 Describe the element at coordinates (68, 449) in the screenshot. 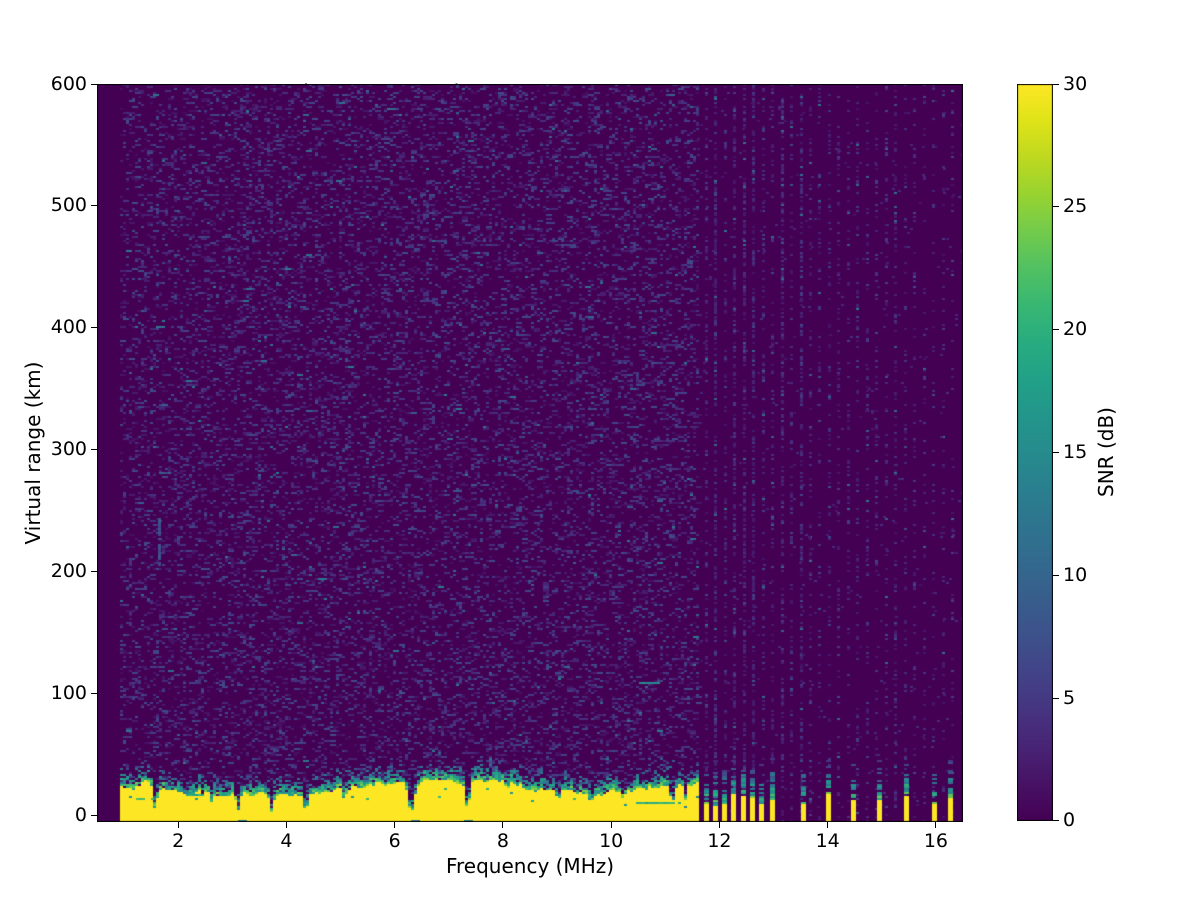

I see `y-tick-label: 300` at that location.